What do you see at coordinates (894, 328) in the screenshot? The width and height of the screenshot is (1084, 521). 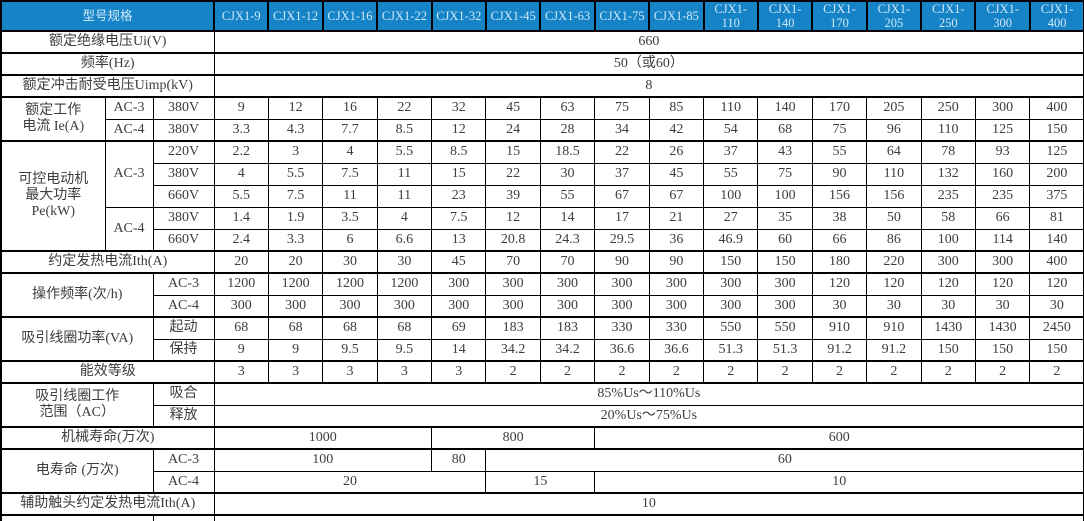 I see `value-cell: 910` at bounding box center [894, 328].